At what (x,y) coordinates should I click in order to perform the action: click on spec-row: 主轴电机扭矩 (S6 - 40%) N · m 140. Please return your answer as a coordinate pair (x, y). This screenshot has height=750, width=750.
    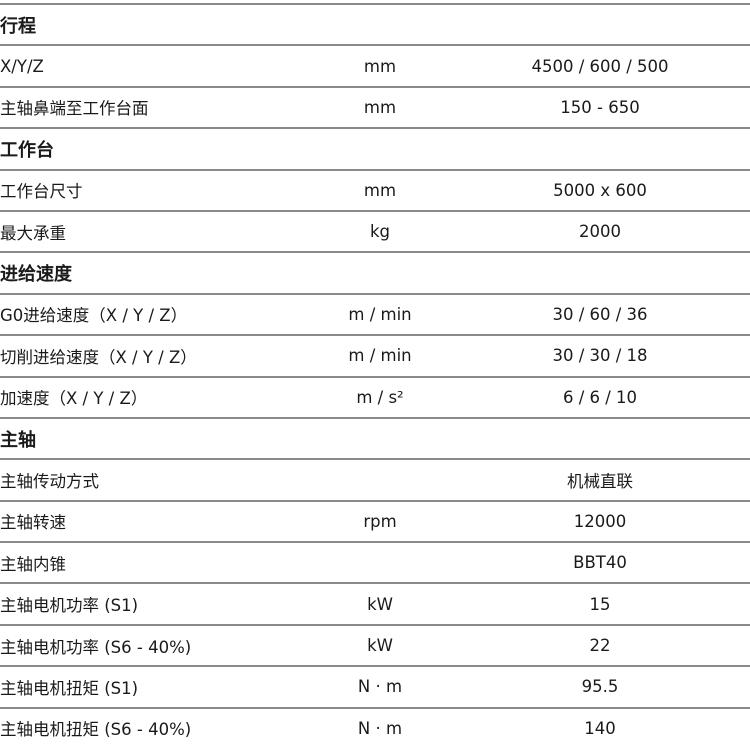
    Looking at the image, I should click on (375, 728).